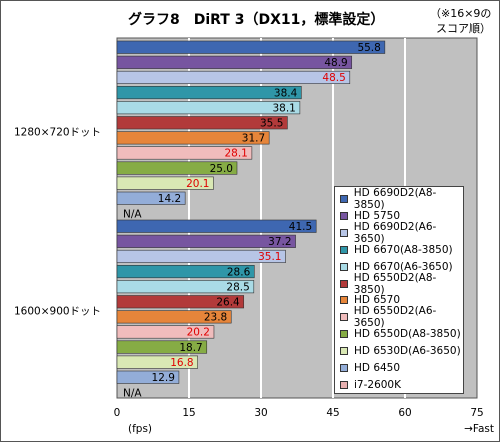 This screenshot has width=500, height=442. I want to click on legend-item: HD 5750, so click(370, 216).